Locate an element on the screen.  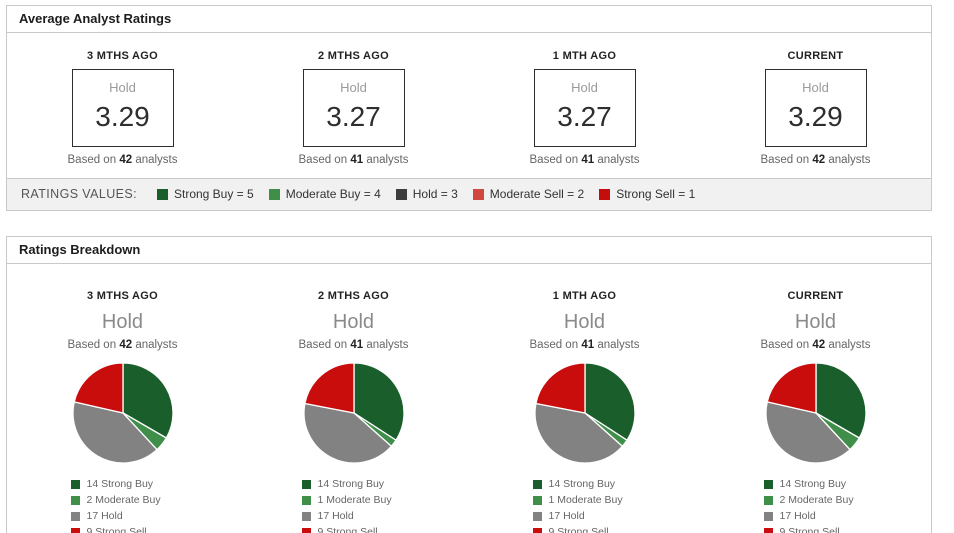
rating-value-label: Strong Sell = 1 is located at coordinates (656, 194).